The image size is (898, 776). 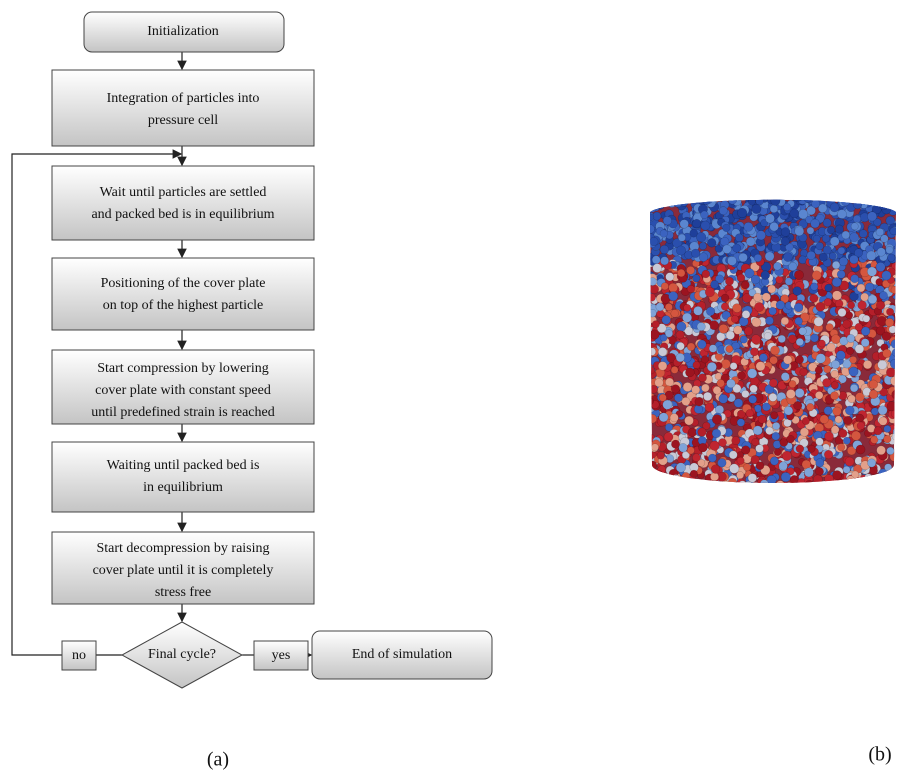 What do you see at coordinates (183, 570) in the screenshot?
I see `node-text: cover plate until it is completely` at bounding box center [183, 570].